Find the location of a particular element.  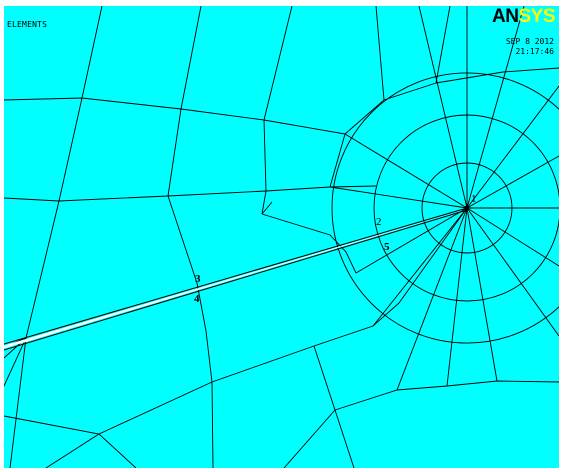

ansys-logo: ANSYS is located at coordinates (523, 17).